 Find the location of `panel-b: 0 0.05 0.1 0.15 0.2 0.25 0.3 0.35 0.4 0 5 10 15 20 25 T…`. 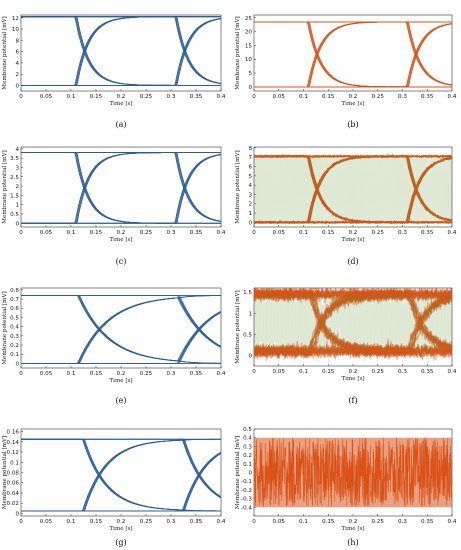

panel-b: 0 0.05 0.1 0.15 0.2 0.25 0.3 0.35 0.4 0 5 10 15 20 25 T… is located at coordinates (346, 71).